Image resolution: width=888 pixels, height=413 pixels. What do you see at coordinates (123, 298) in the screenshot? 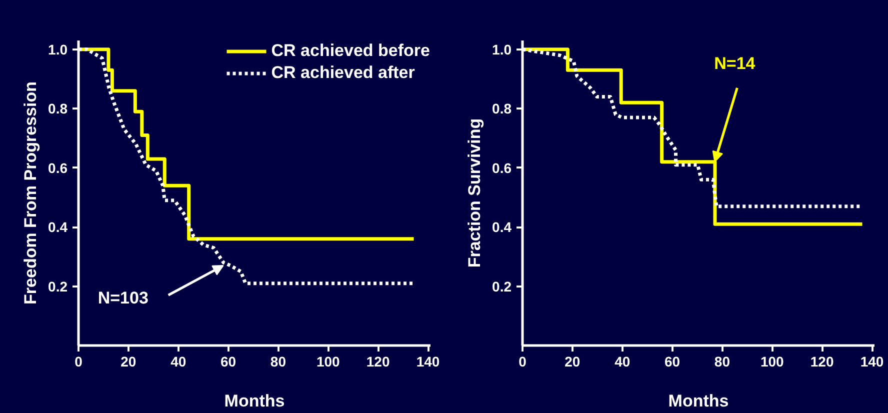
I see `annotation: N=103` at bounding box center [123, 298].